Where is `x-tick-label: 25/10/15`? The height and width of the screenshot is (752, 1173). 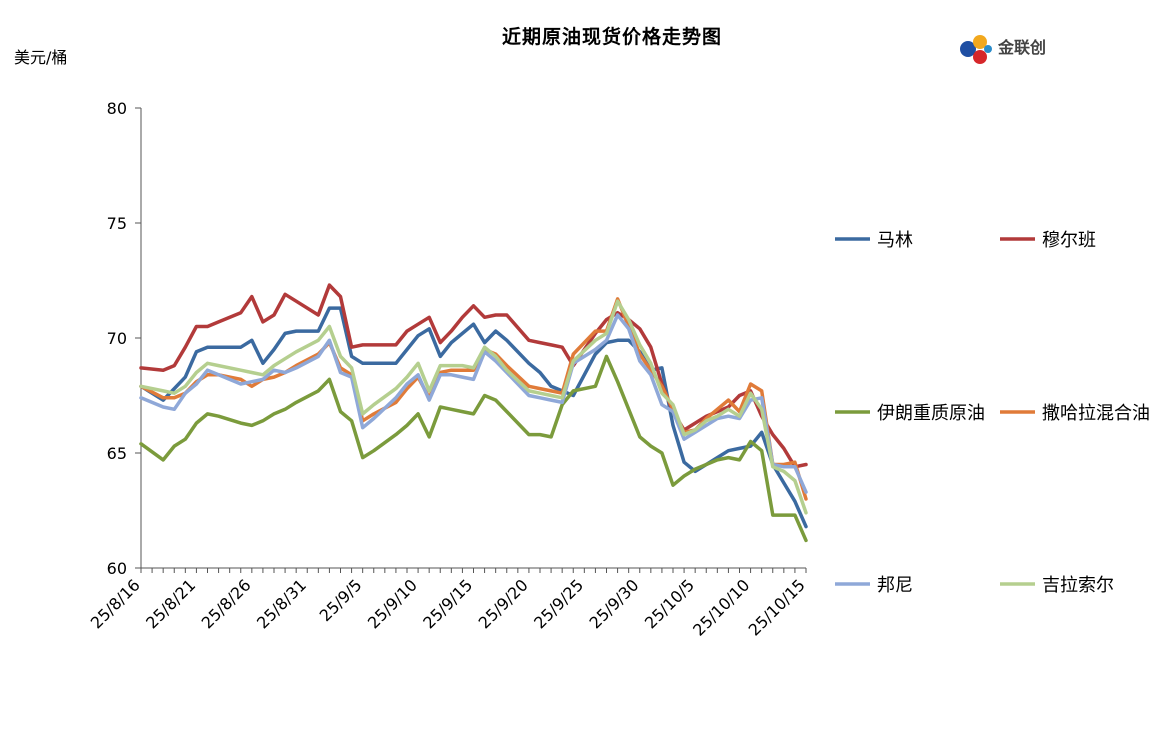 x-tick-label: 25/10/15 is located at coordinates (777, 607).